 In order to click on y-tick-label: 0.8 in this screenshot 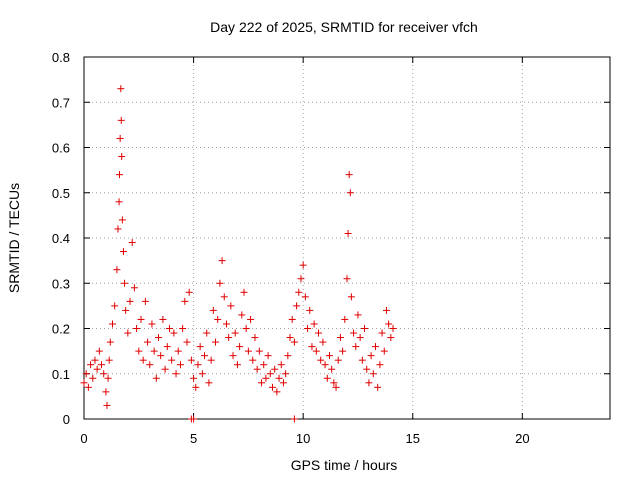, I will do `click(61, 57)`.